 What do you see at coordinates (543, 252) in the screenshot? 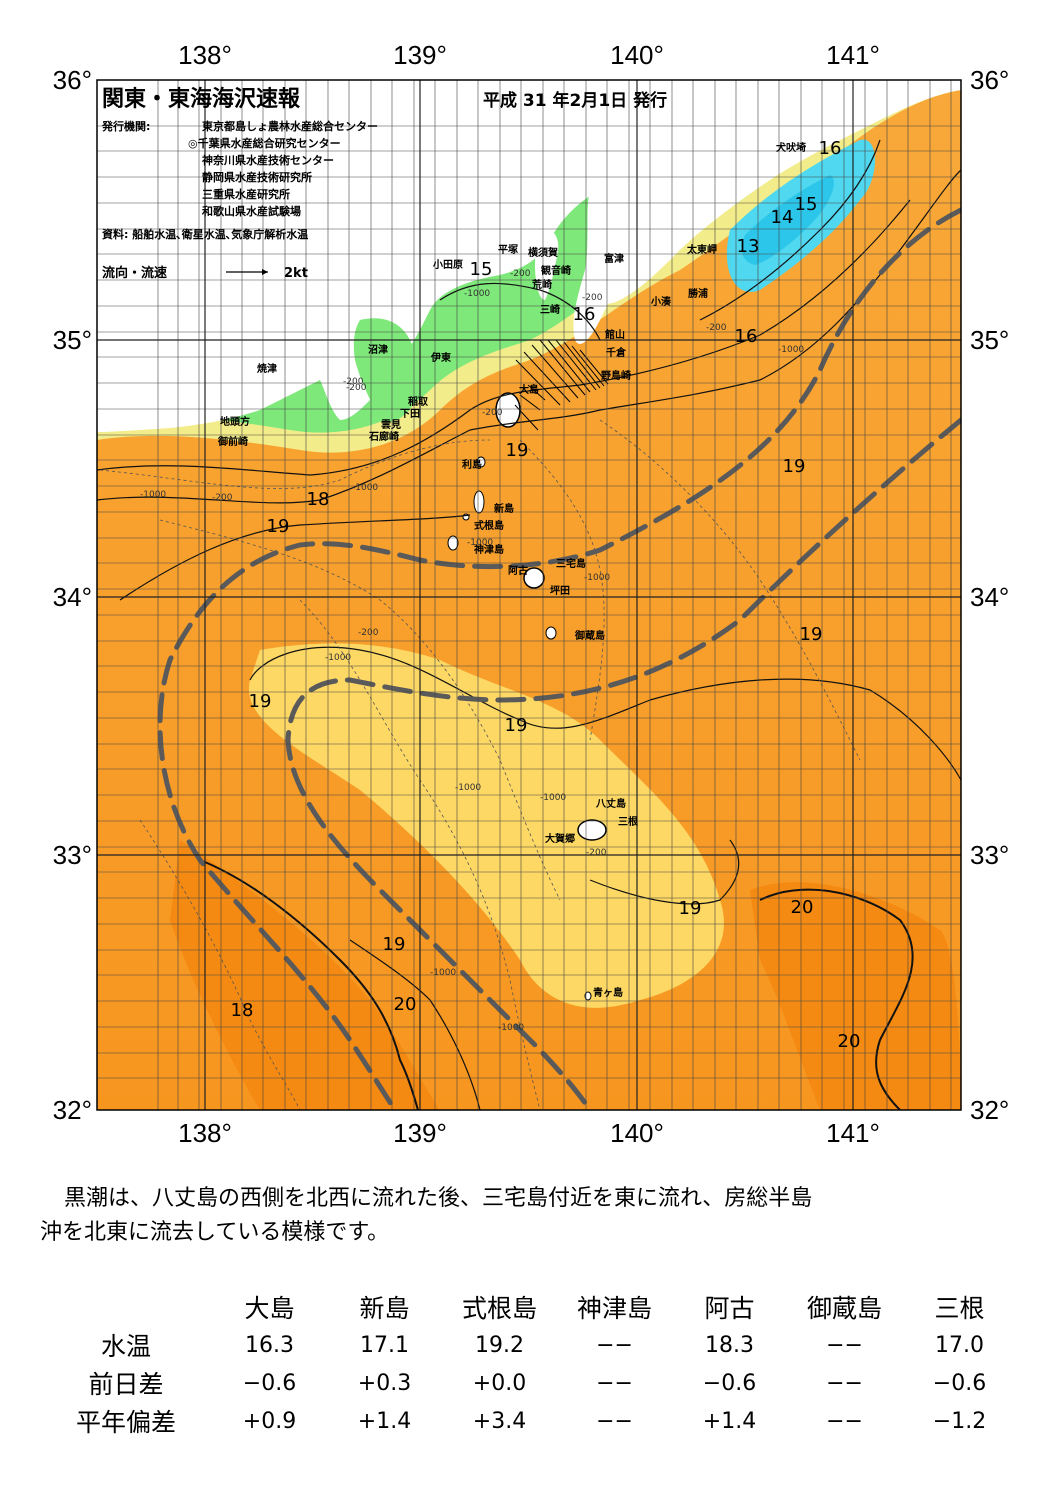
I see `place-yokosuka: 横須賀` at bounding box center [543, 252].